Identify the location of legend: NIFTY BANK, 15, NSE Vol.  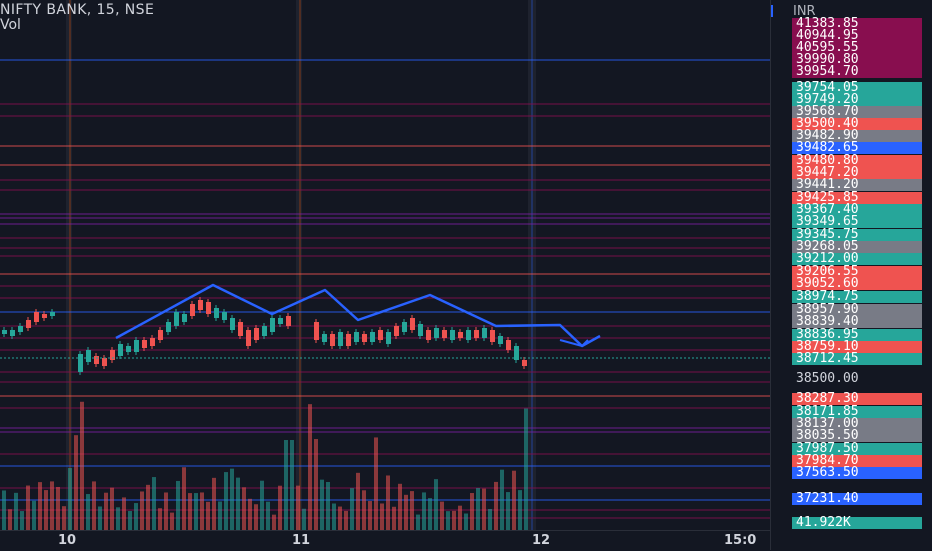
(77, 18).